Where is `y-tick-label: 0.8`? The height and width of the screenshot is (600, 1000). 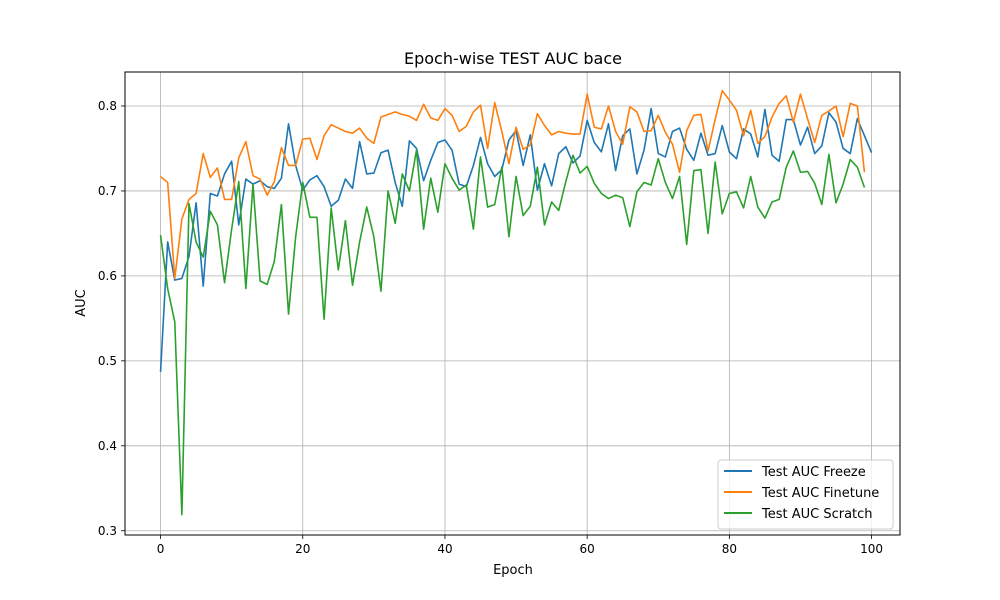 y-tick-label: 0.8 is located at coordinates (107, 106).